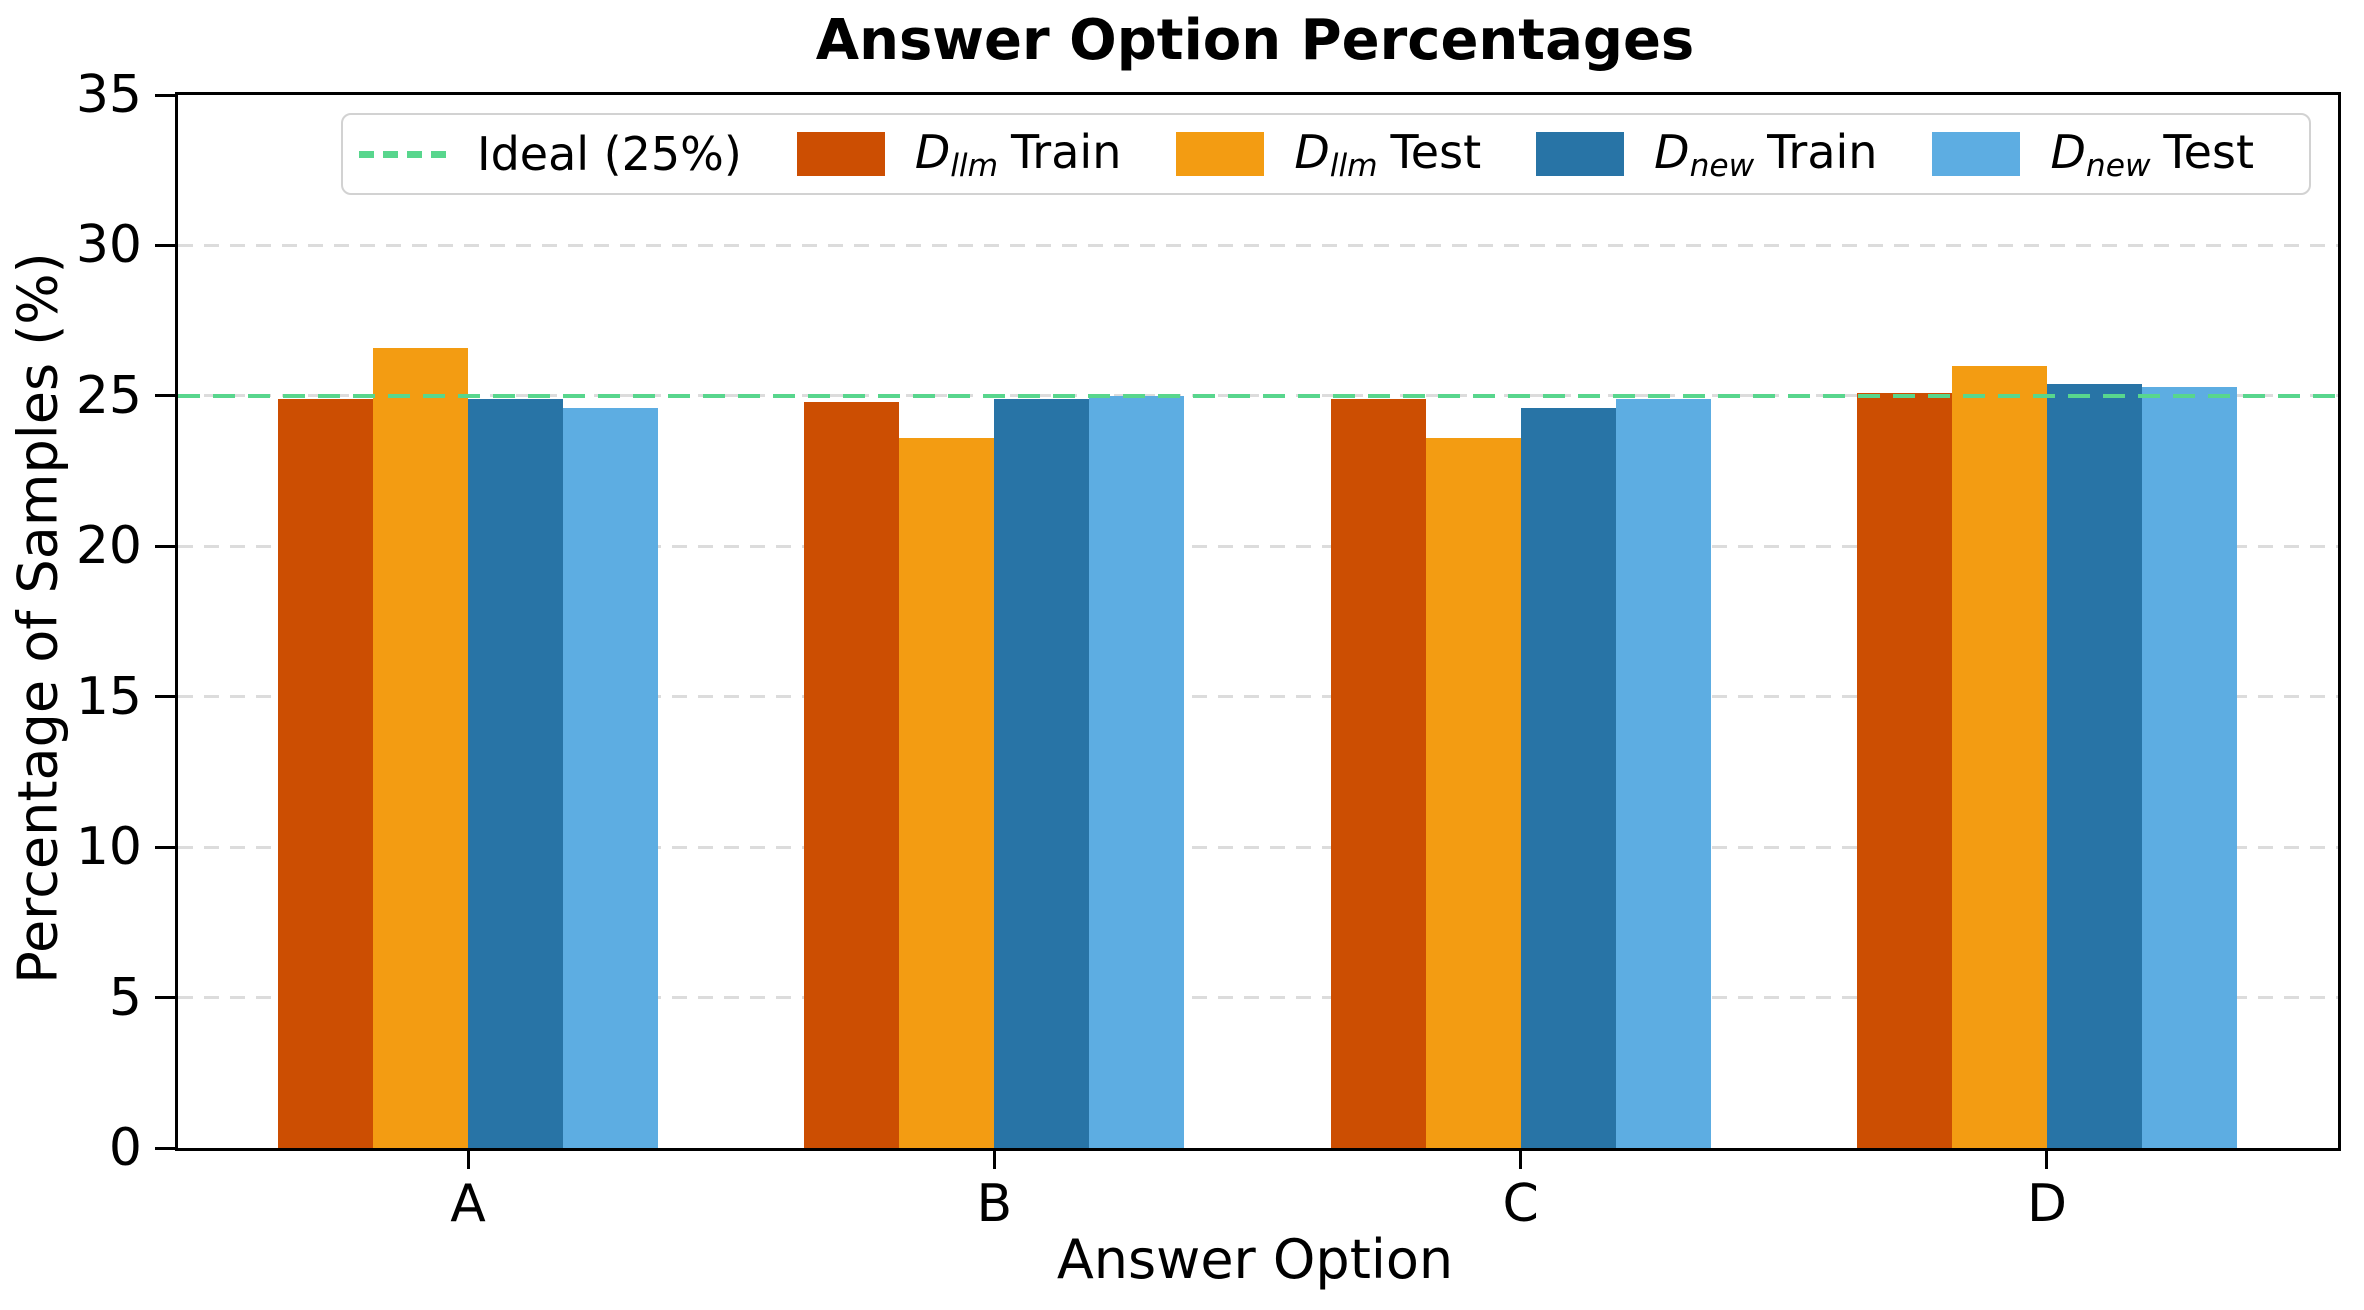 Image resolution: width=2364 pixels, height=1310 pixels. Describe the element at coordinates (38, 618) in the screenshot. I see `y-axis-label: Percentage of Samples (%)` at that location.